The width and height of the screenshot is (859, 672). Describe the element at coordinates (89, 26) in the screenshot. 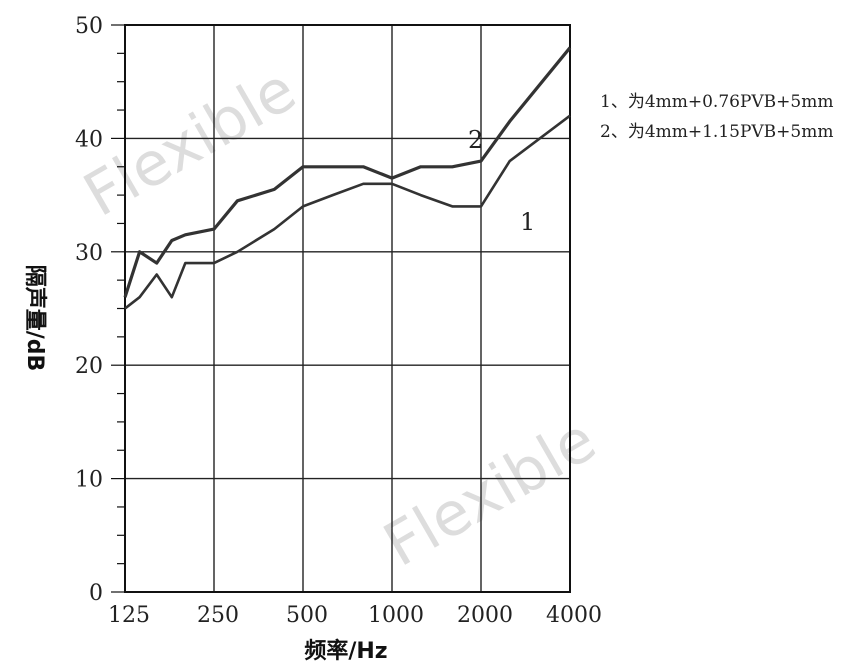

I see `y-tick-label: 50` at that location.